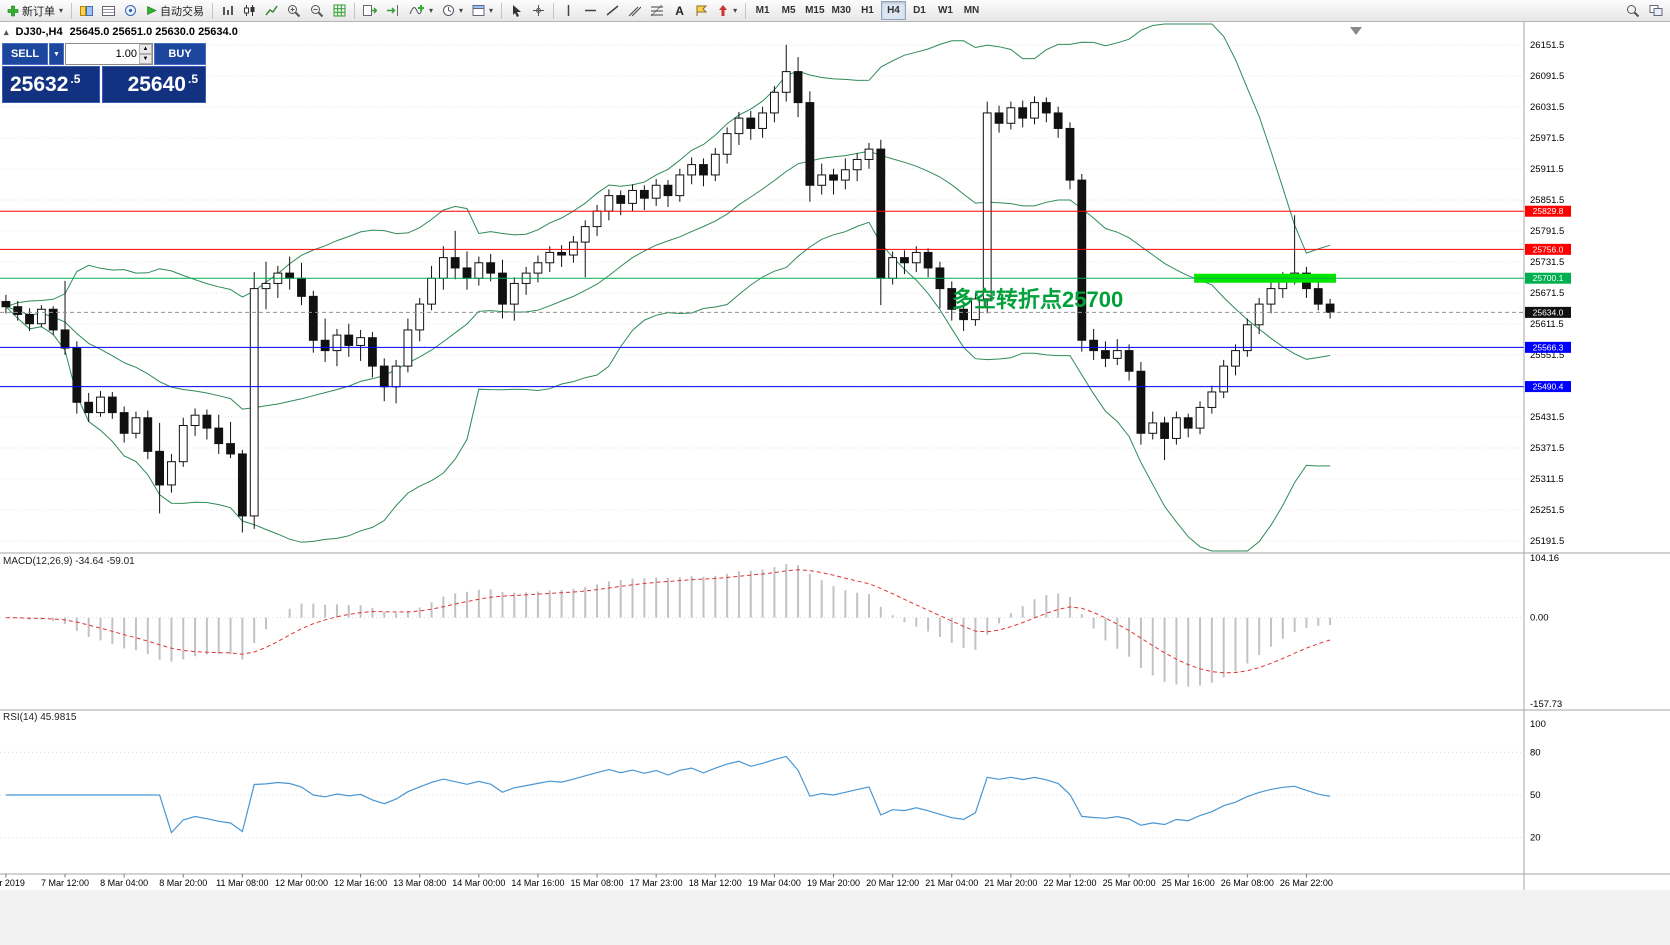 This screenshot has width=1670, height=945. What do you see at coordinates (1547, 293) in the screenshot?
I see `price-axis-label: 25671.5` at bounding box center [1547, 293].